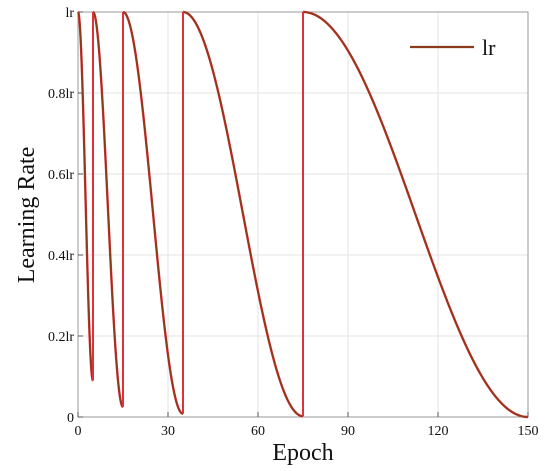 This screenshot has height=471, width=550. I want to click on legend: lr, so click(453, 47).